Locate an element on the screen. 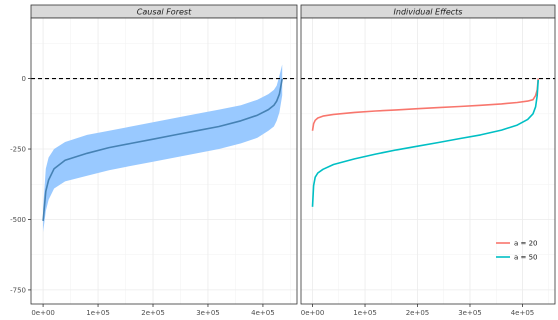  y-tick-label: -750 is located at coordinates (18, 290).